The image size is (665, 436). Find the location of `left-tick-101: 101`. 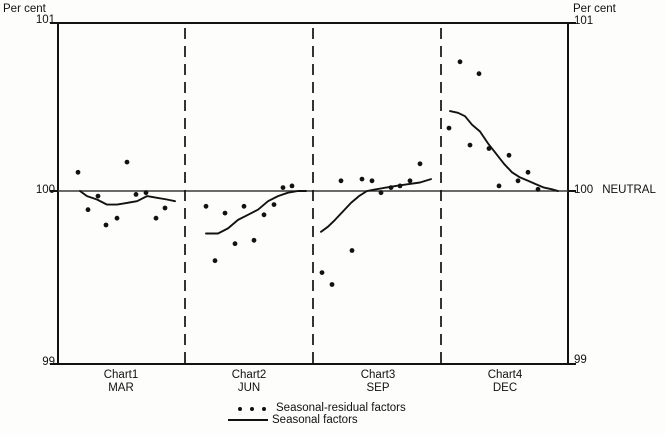

left-tick-101: 101 is located at coordinates (45, 20).